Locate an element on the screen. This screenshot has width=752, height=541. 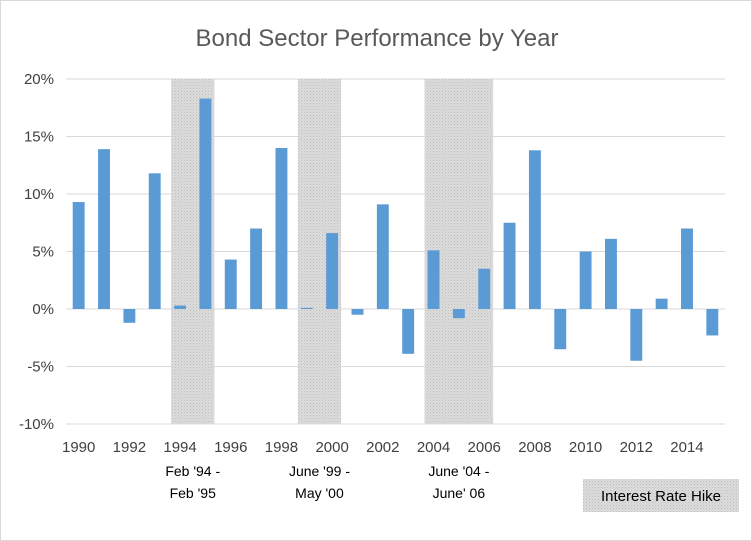
bar-2002 is located at coordinates (382, 256).